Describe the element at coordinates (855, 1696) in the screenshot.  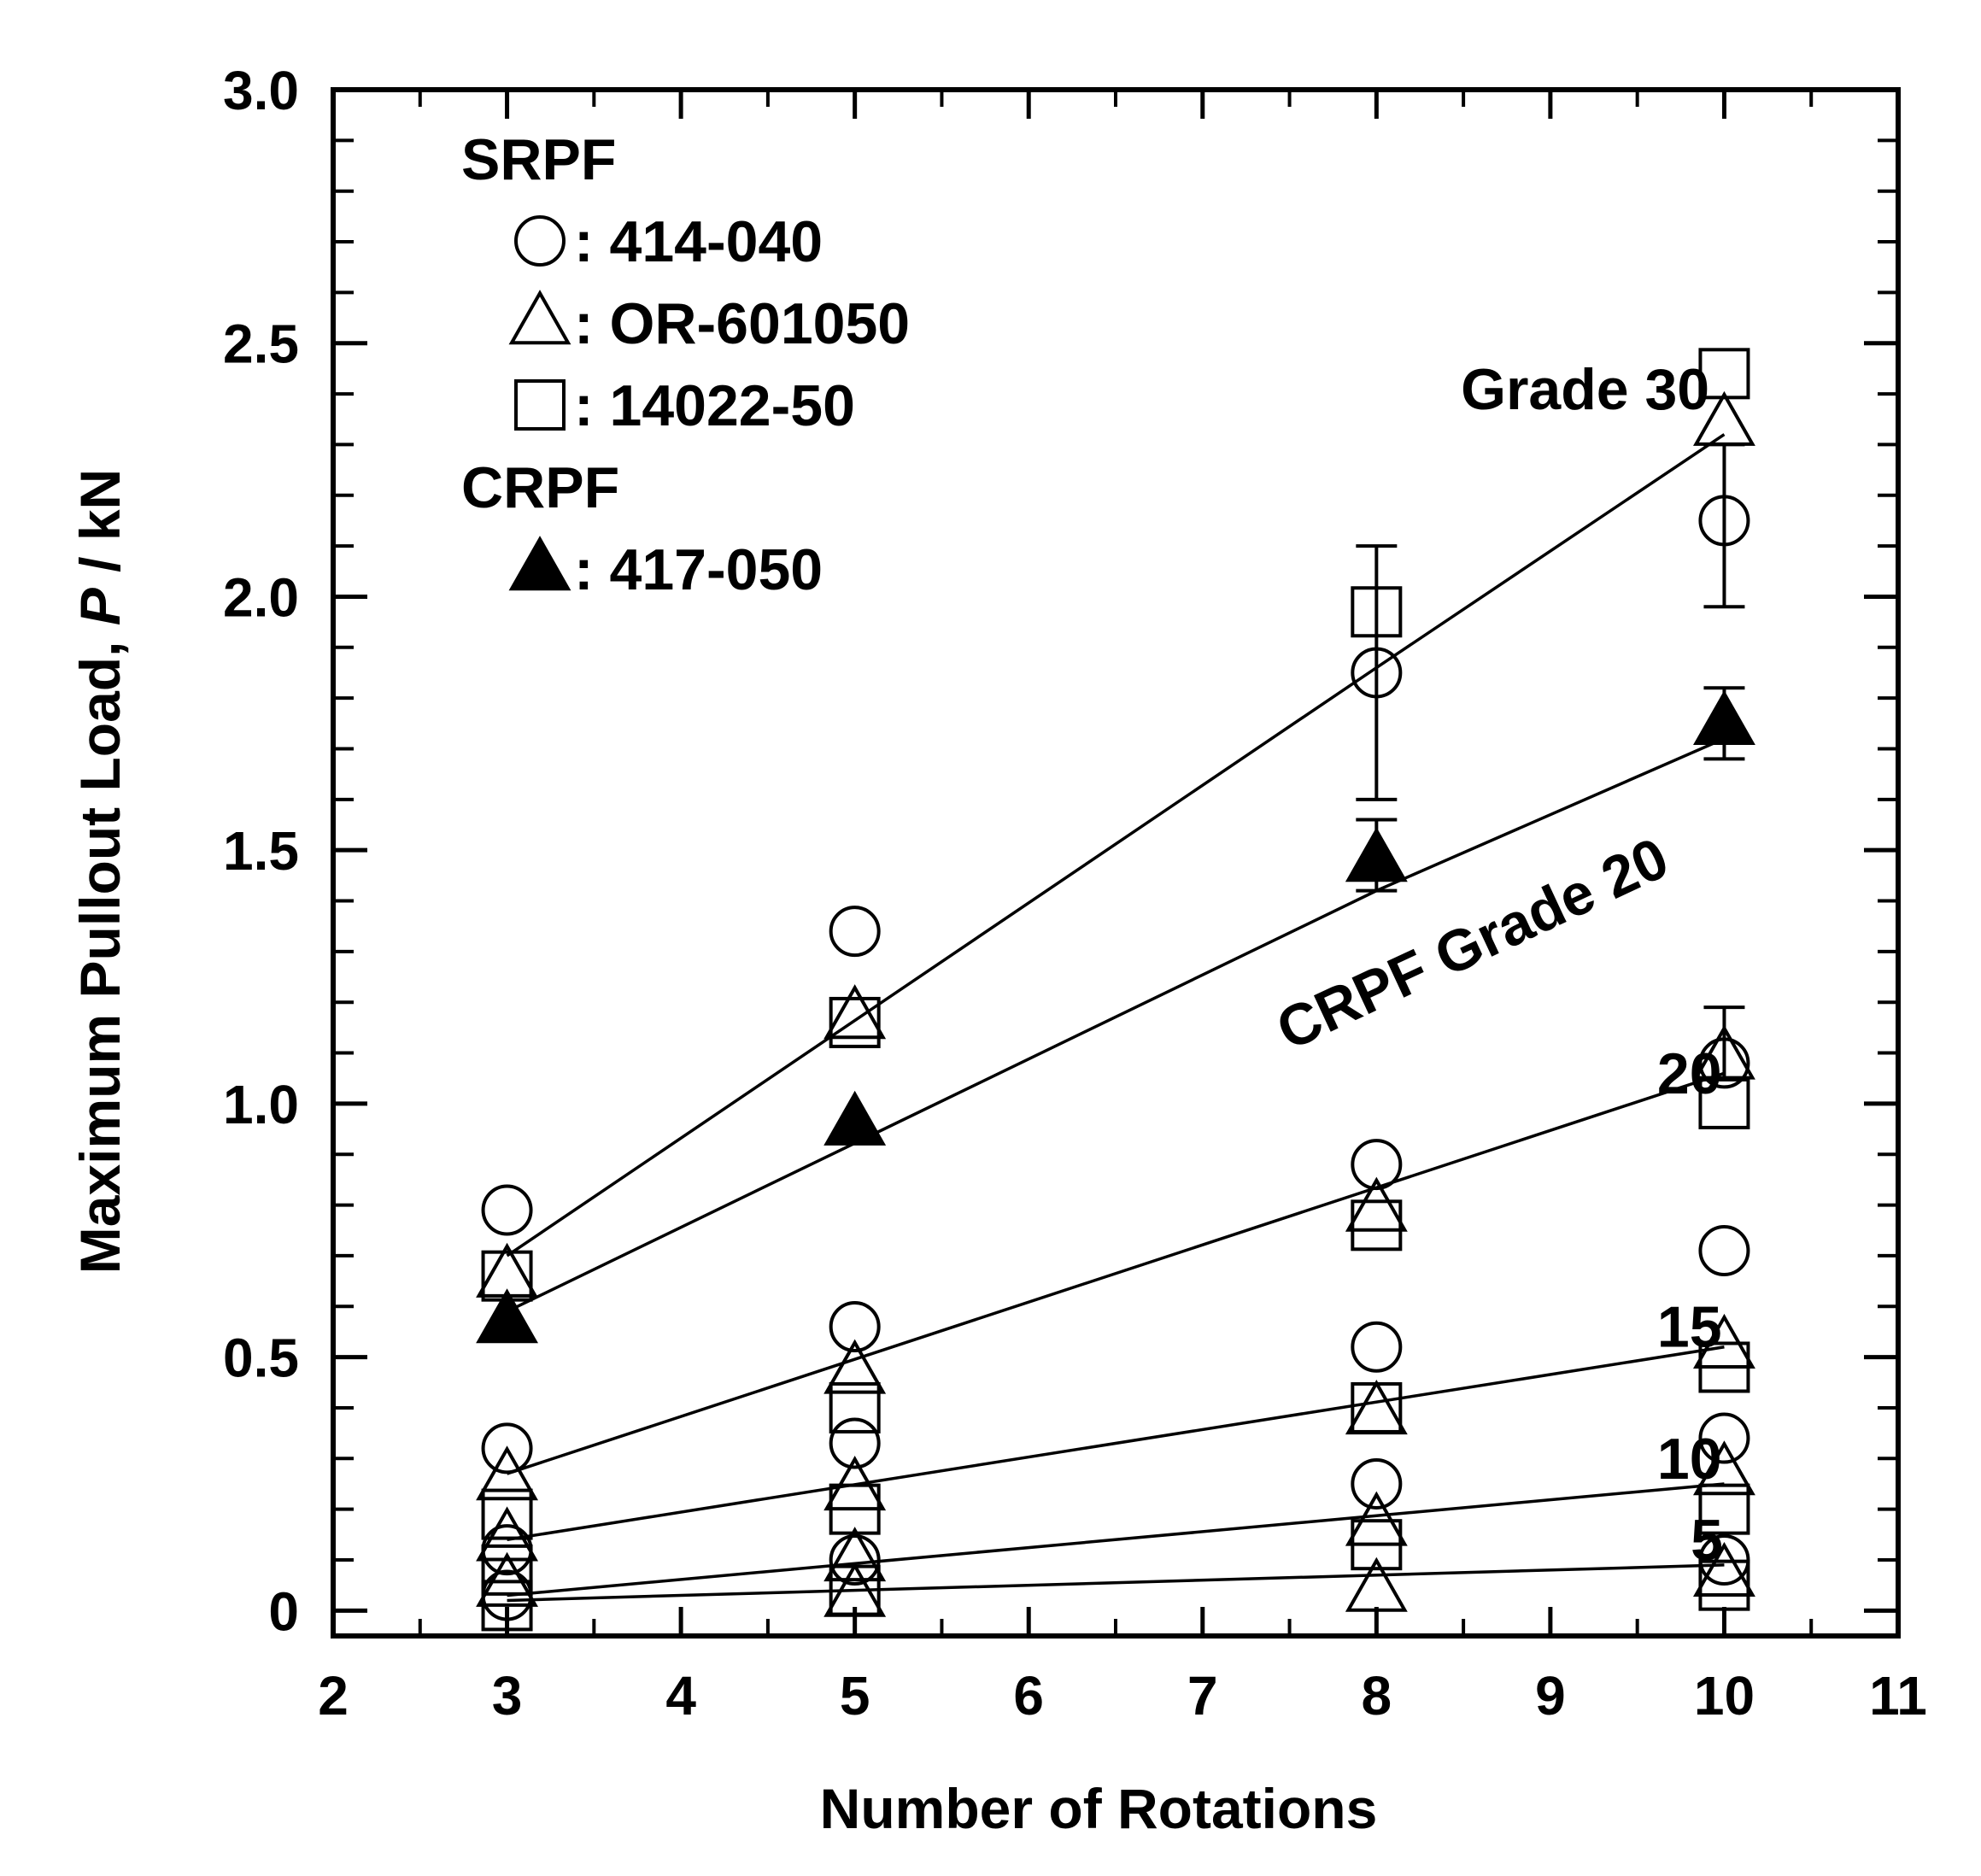
I see `x-tick-label: 5` at that location.